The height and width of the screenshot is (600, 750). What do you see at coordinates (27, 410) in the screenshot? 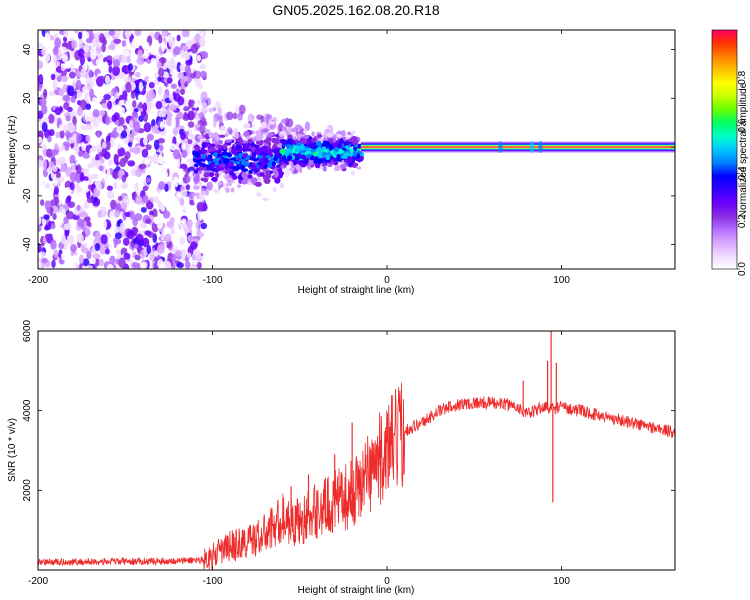
I see `snr-y-tick-label: 4000` at bounding box center [27, 410].